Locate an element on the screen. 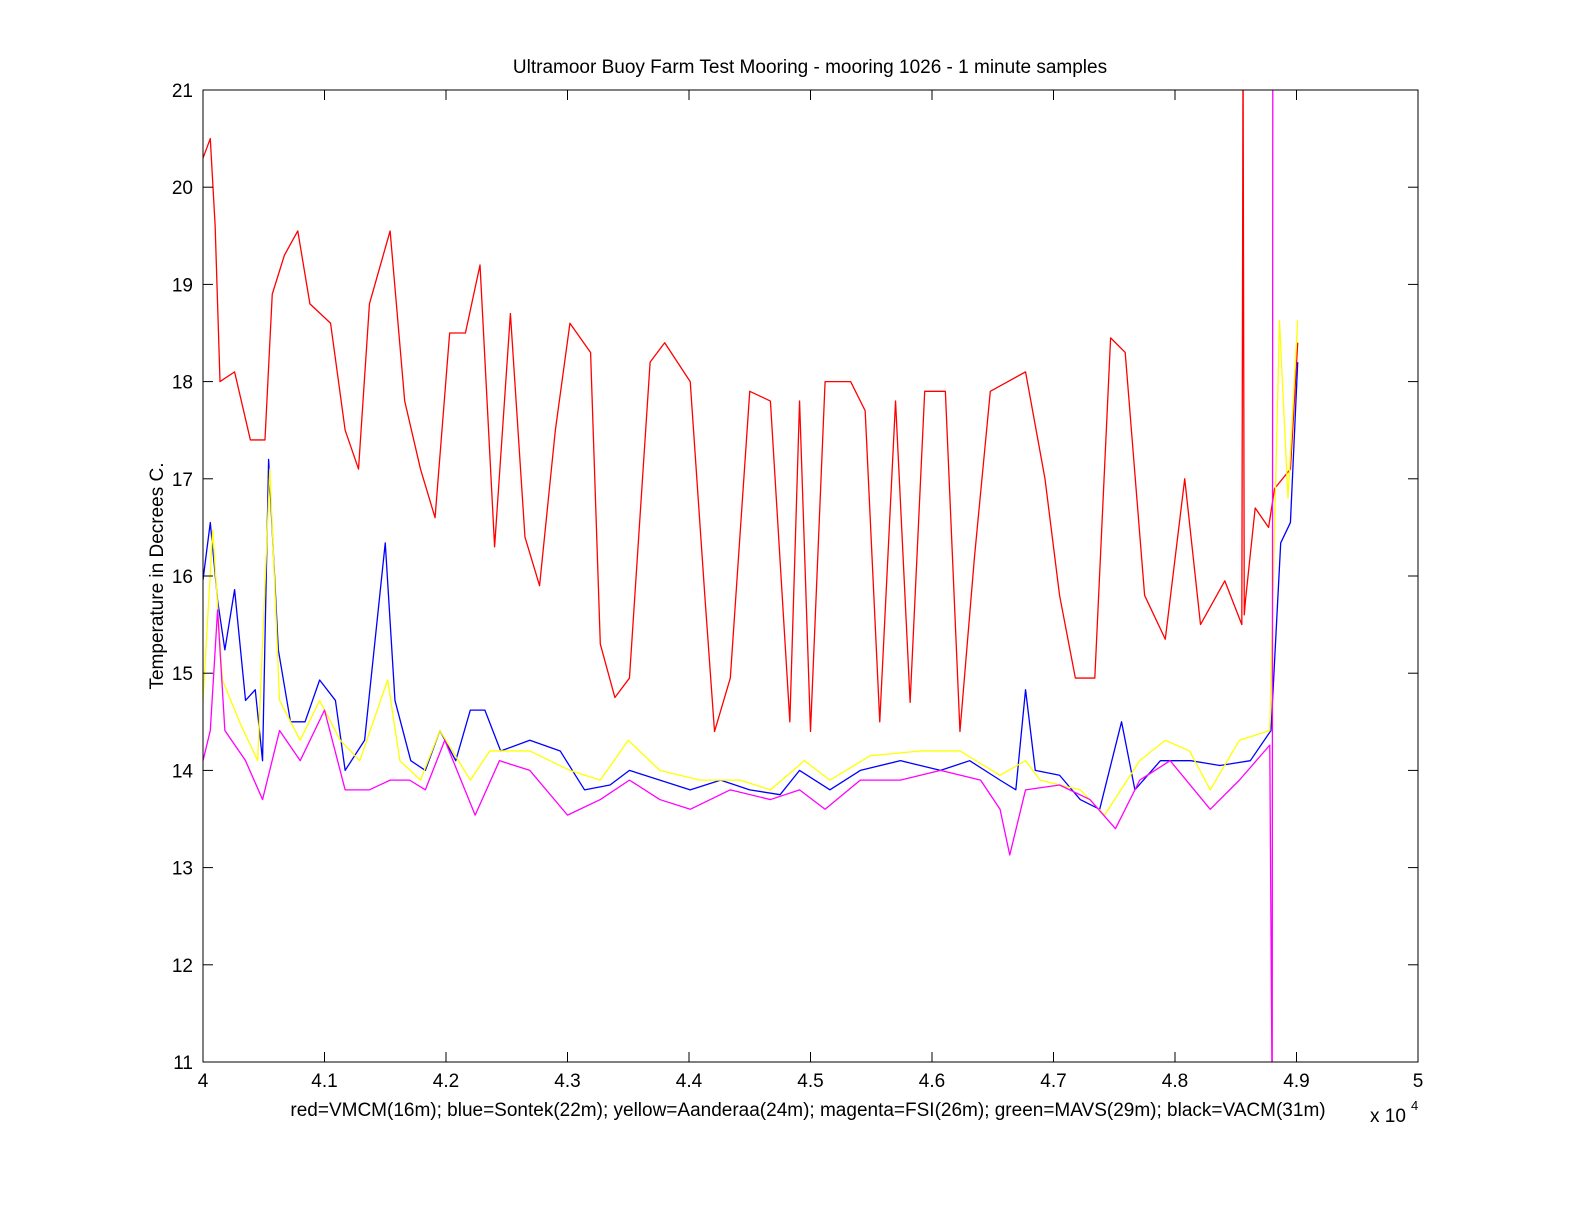 This screenshot has height=1205, width=1575. x-tick-label: 4.8 is located at coordinates (1175, 1081).